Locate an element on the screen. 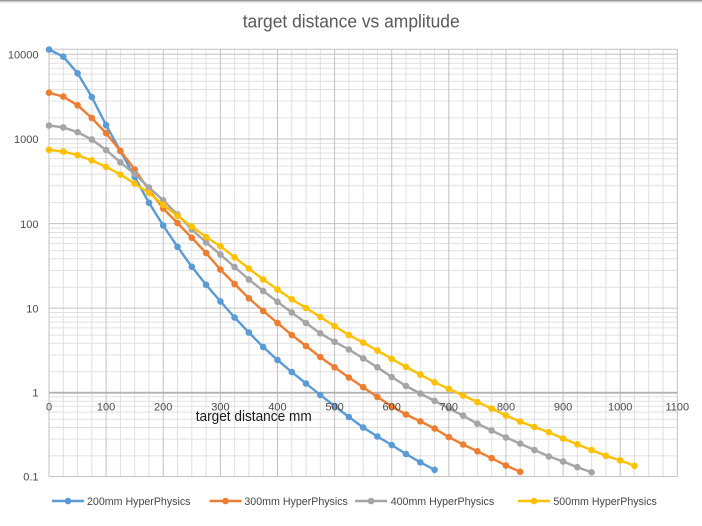  svg-text: 300mm HyperPhysics is located at coordinates (296, 502).